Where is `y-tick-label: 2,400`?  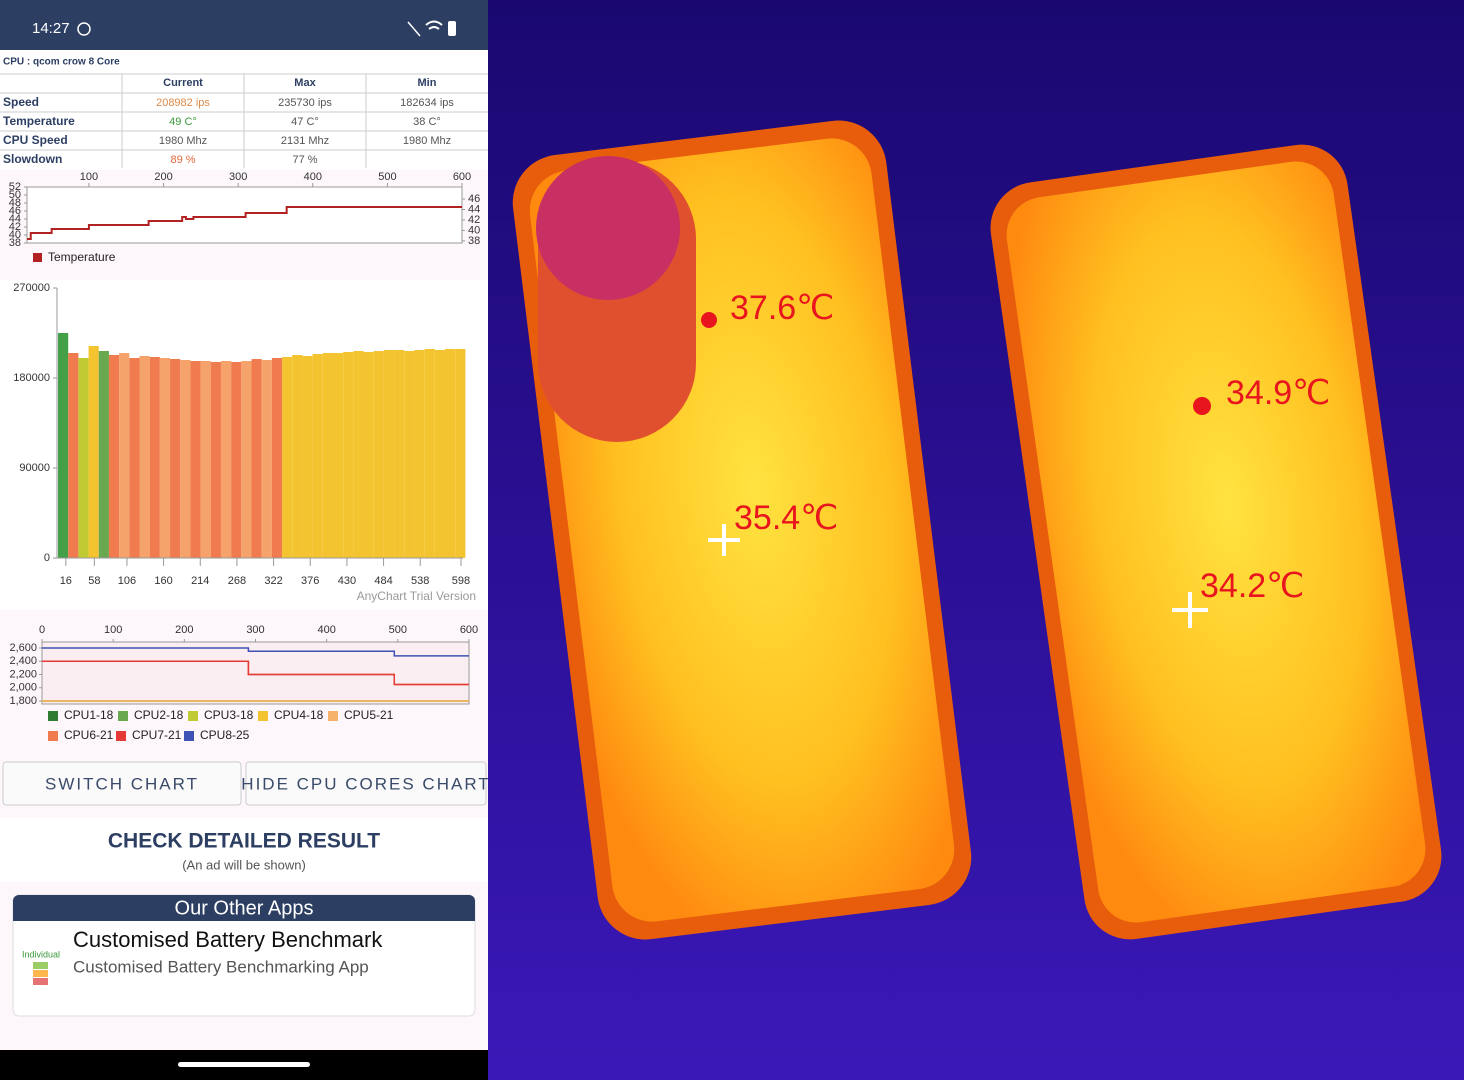 y-tick-label: 2,400 is located at coordinates (23, 661).